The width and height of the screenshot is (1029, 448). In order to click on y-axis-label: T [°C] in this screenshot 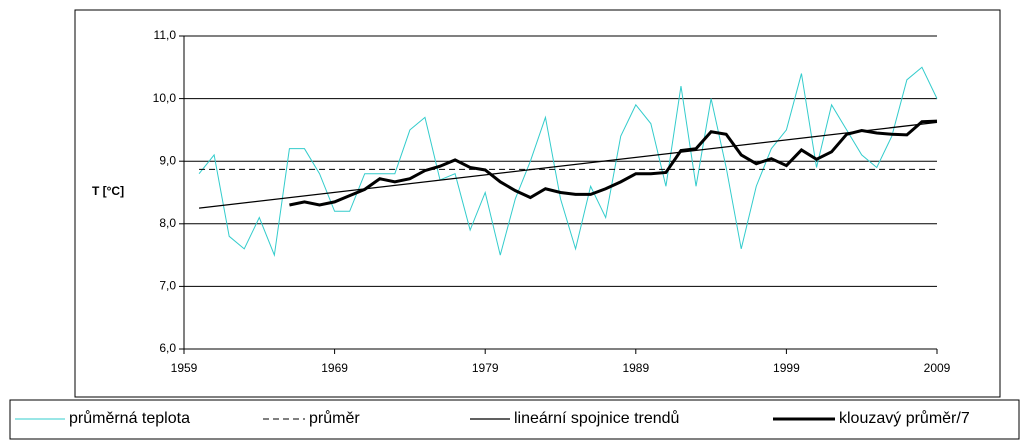, I will do `click(108, 191)`.